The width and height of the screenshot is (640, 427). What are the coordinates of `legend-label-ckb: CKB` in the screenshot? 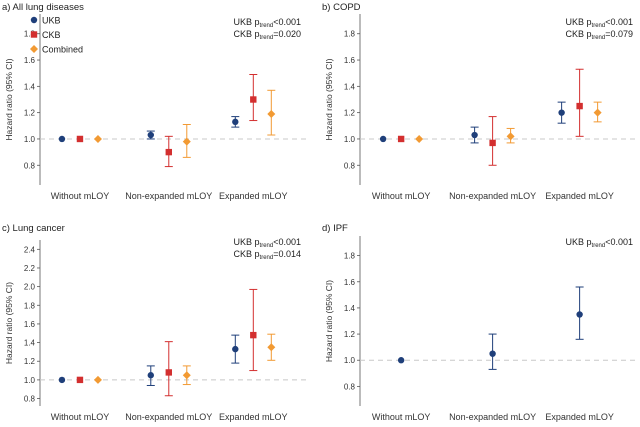 It's located at (51, 35).